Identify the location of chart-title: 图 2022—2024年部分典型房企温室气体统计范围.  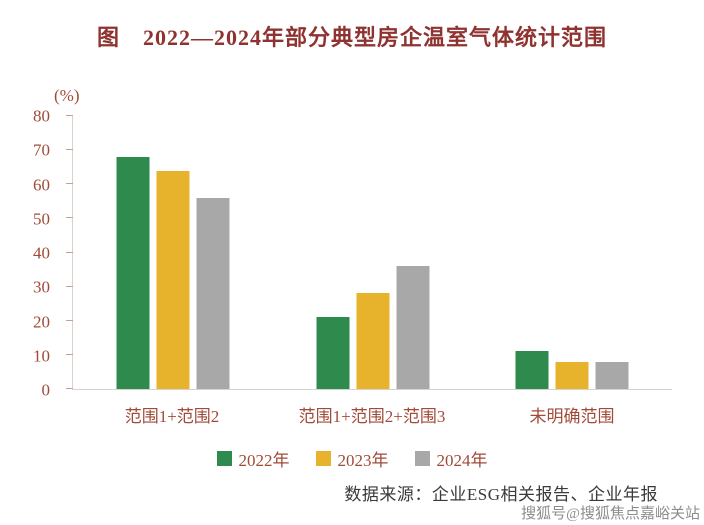
(351, 37).